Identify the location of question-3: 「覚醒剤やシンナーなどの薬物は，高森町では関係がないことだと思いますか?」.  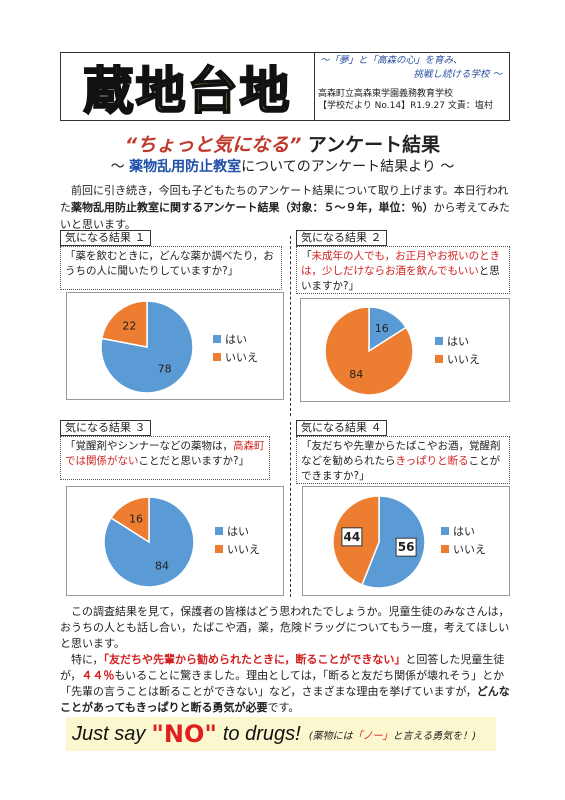
(165, 458).